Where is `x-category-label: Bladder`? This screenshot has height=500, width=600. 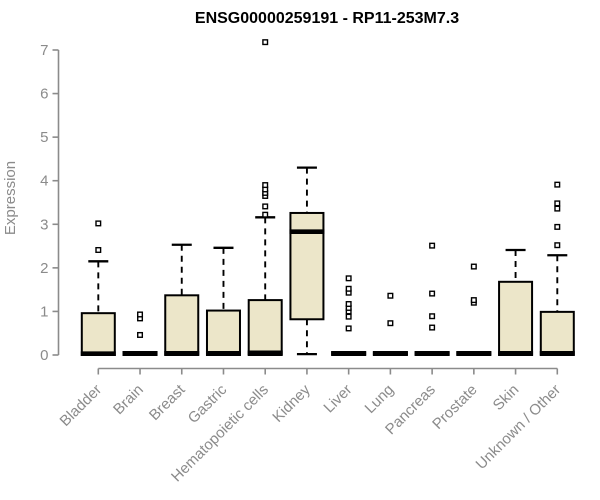
x-category-label: Bladder is located at coordinates (81, 405).